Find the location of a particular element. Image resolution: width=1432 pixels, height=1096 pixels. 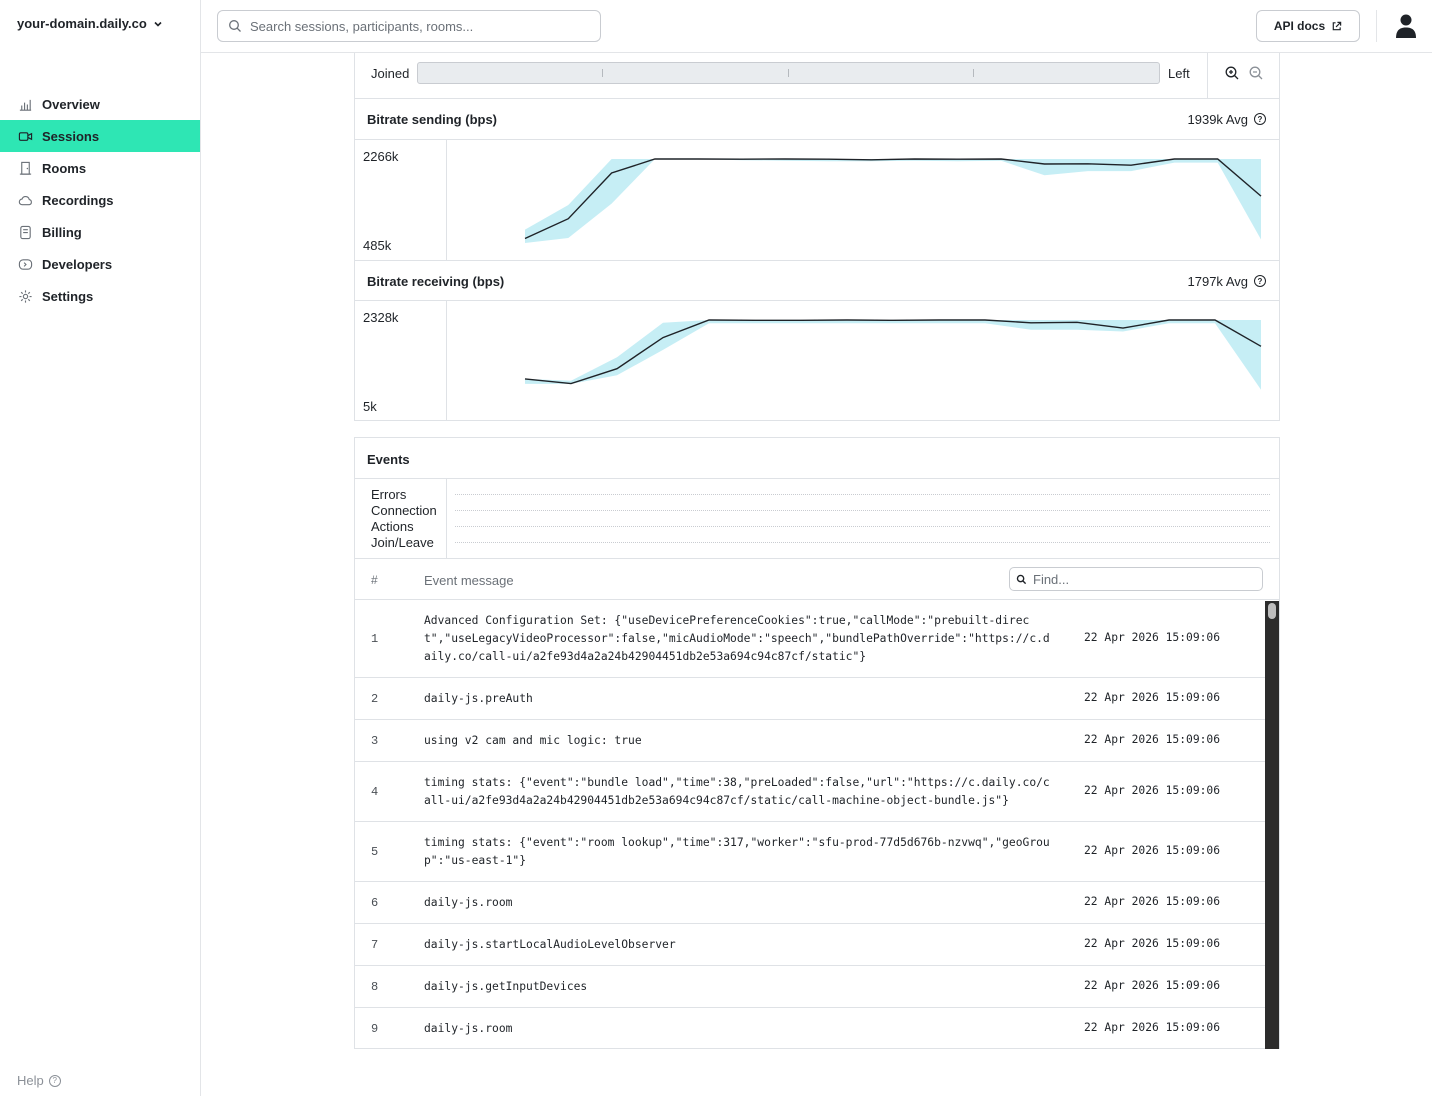

y-min-label: 485k is located at coordinates (377, 245).